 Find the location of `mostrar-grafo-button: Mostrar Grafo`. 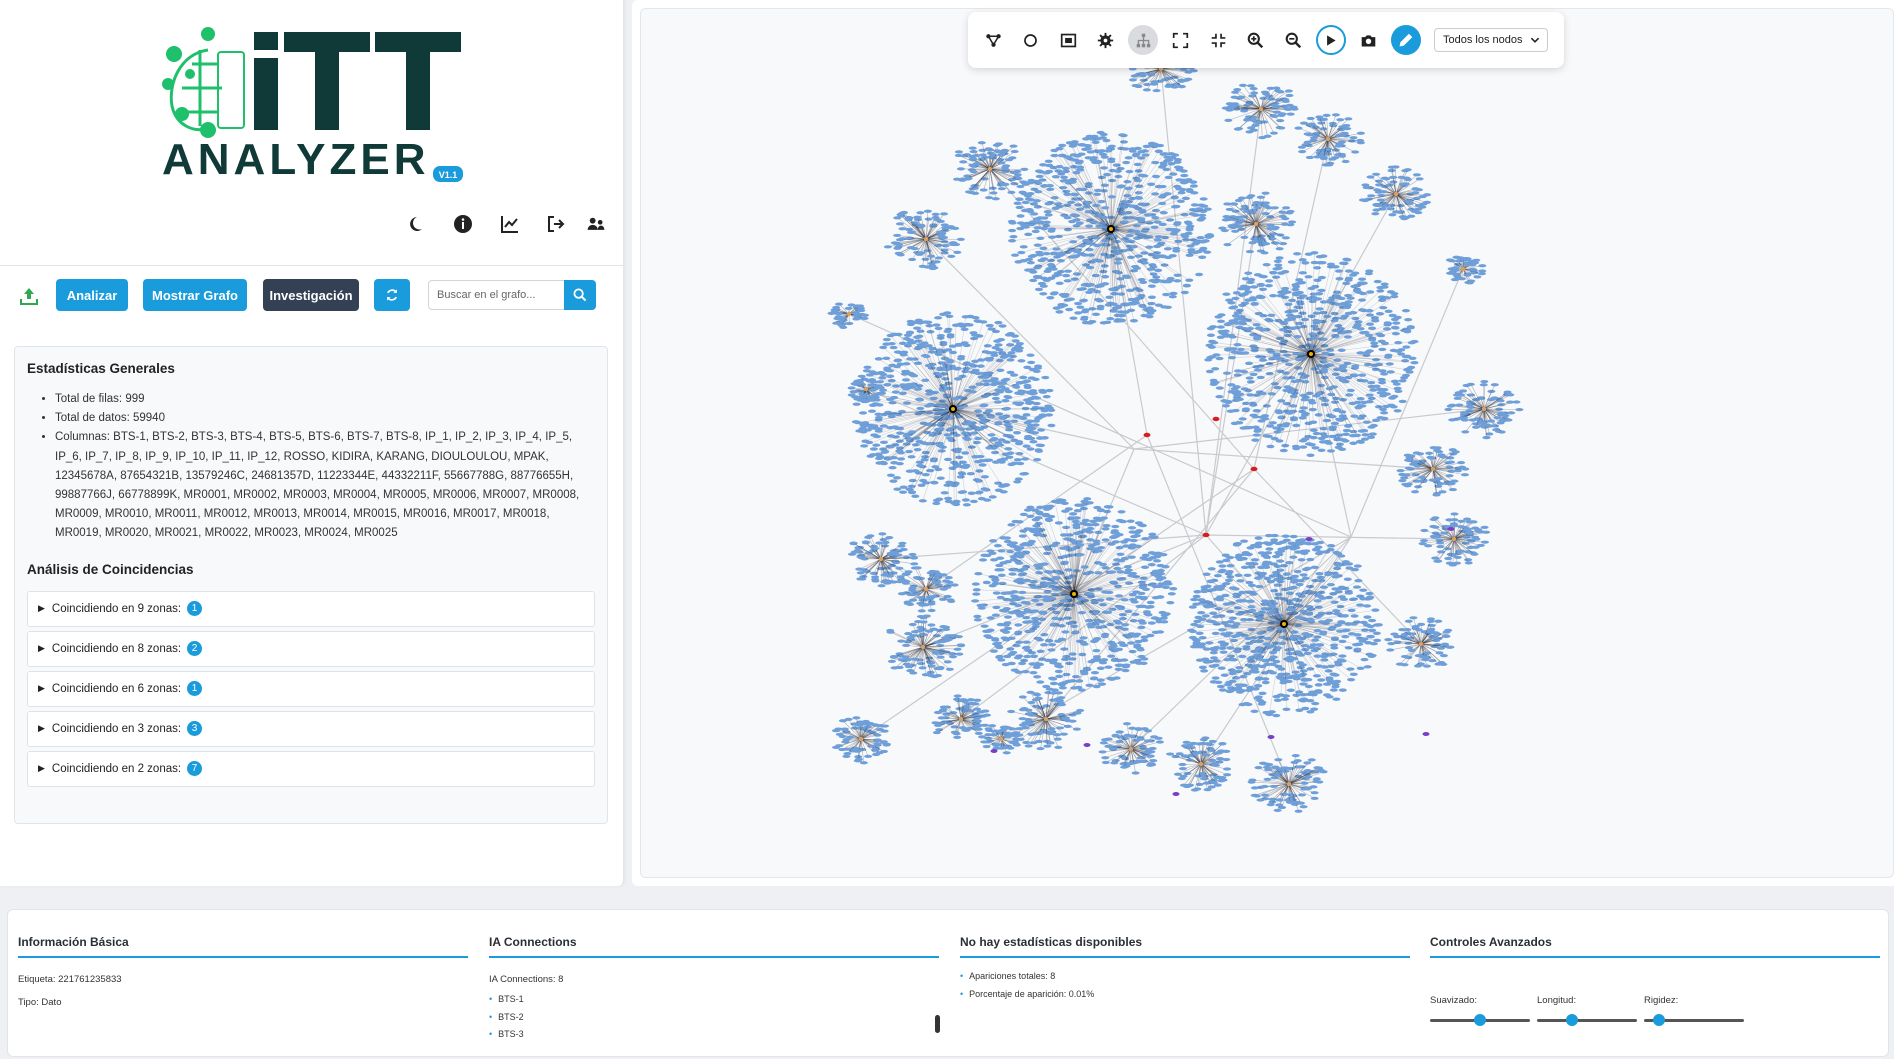

mostrar-grafo-button: Mostrar Grafo is located at coordinates (195, 295).